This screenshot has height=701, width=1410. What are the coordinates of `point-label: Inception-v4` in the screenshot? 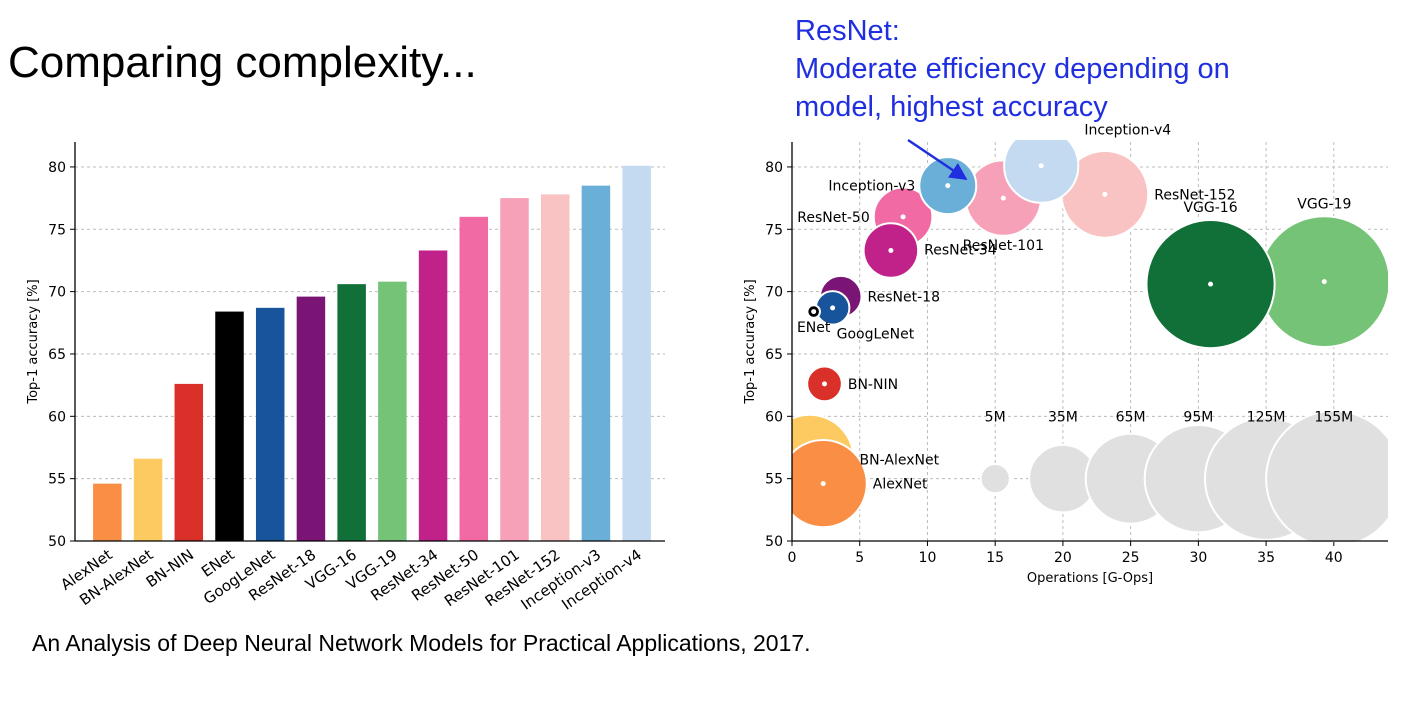 It's located at (1127, 131).